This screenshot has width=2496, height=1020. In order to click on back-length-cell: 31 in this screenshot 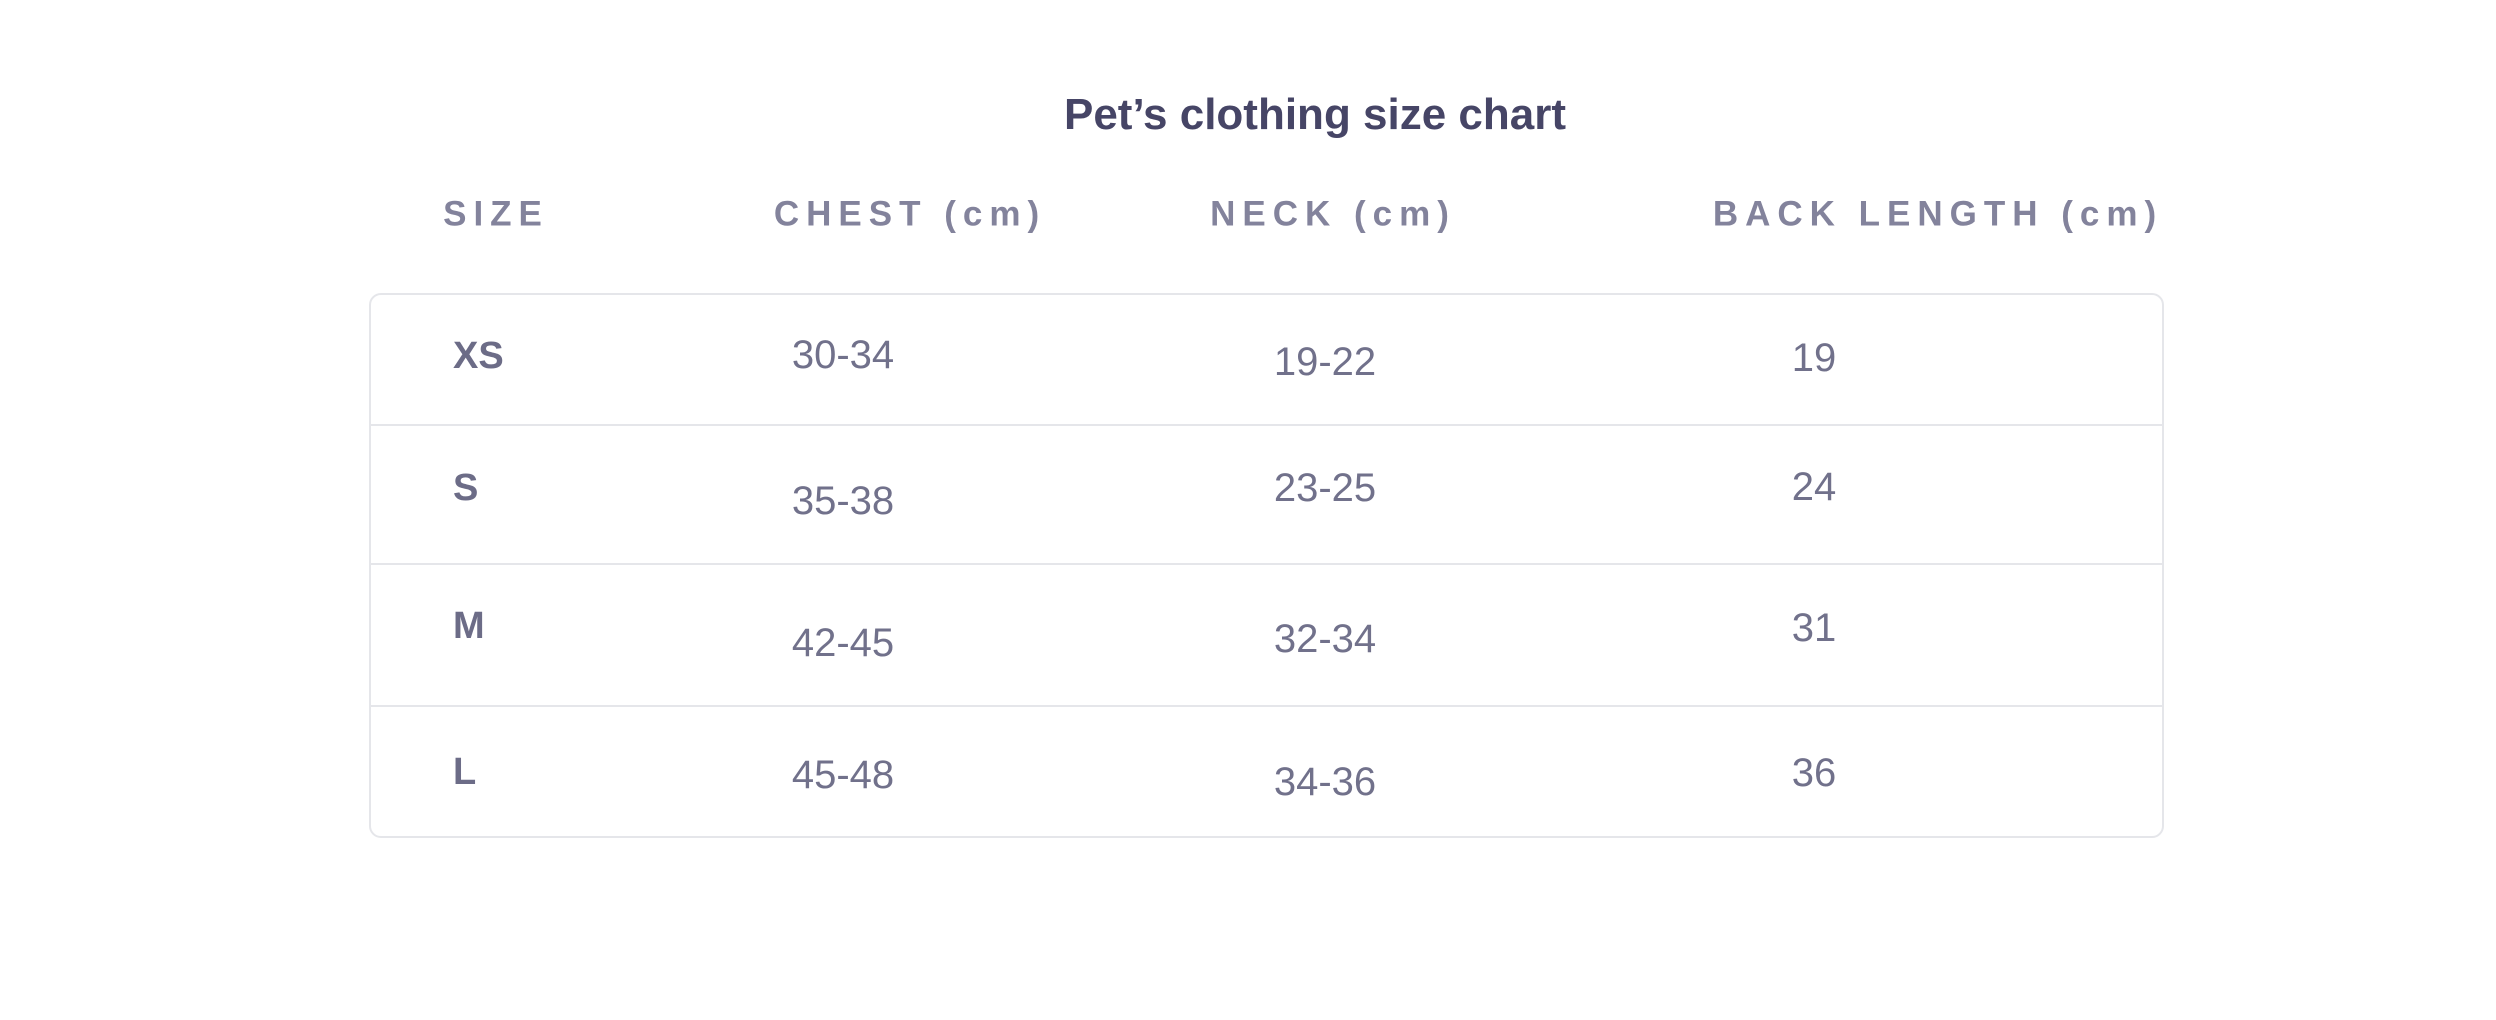, I will do `click(1814, 628)`.